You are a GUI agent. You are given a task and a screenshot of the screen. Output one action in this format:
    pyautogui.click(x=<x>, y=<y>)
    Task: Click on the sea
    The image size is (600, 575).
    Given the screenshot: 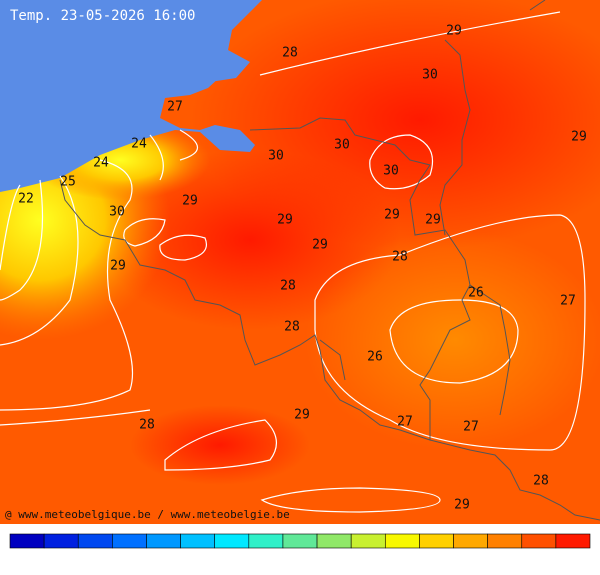 What is the action you would take?
    pyautogui.click(x=131, y=96)
    